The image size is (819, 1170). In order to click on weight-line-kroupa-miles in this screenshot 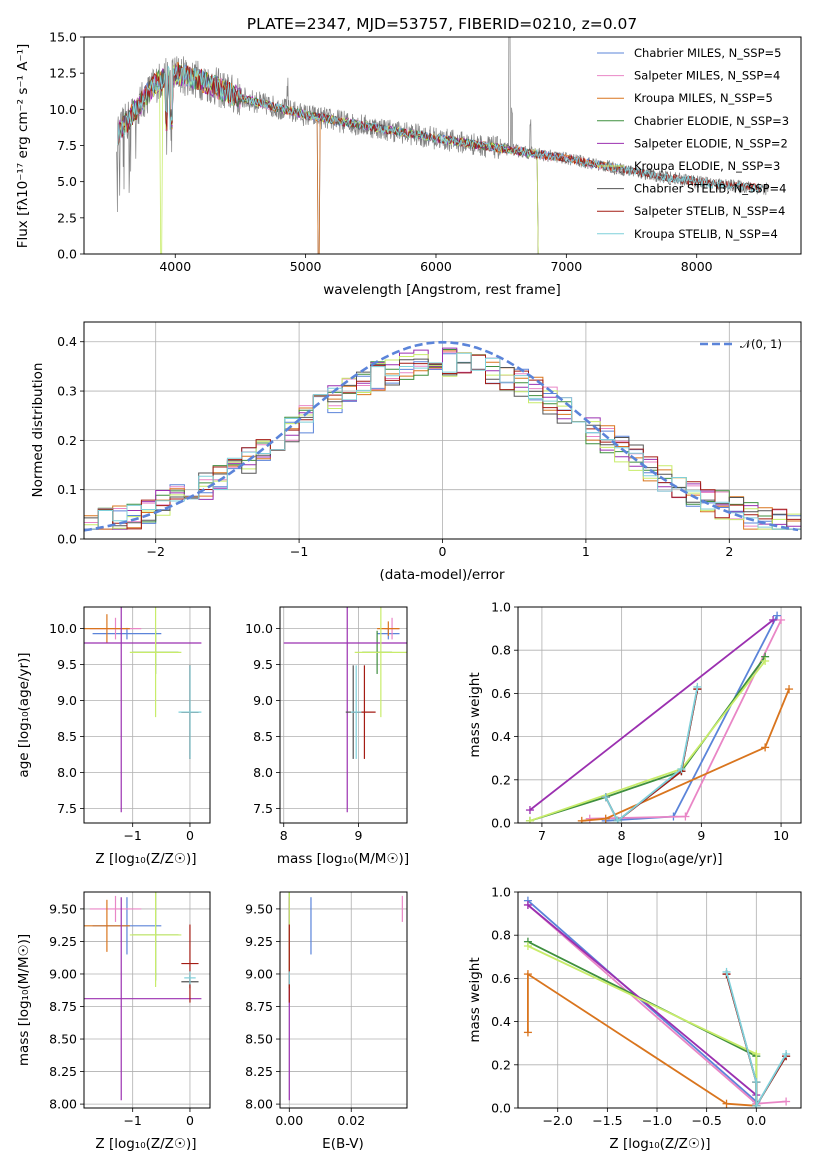, I will do `click(685, 755)`.